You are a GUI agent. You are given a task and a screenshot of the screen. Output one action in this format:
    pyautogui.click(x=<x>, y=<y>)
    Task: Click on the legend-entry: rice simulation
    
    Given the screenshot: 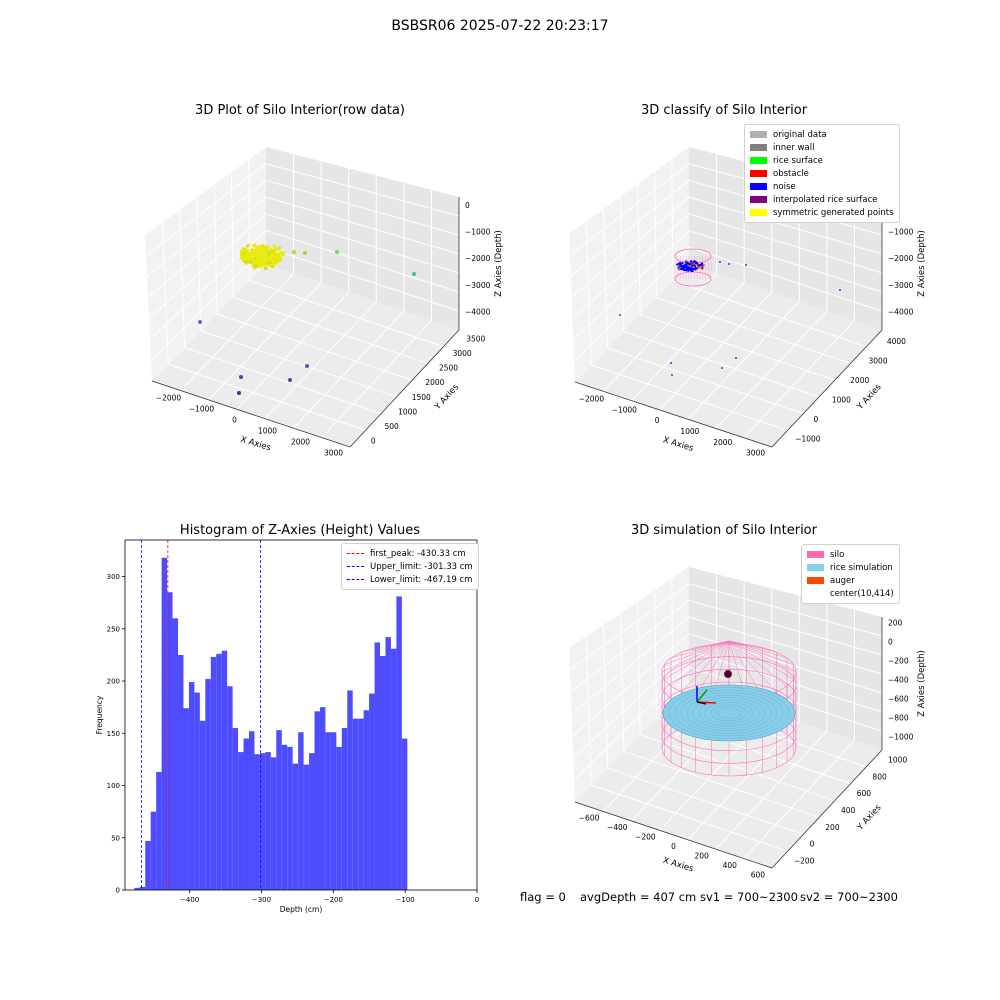 What is the action you would take?
    pyautogui.click(x=850, y=567)
    